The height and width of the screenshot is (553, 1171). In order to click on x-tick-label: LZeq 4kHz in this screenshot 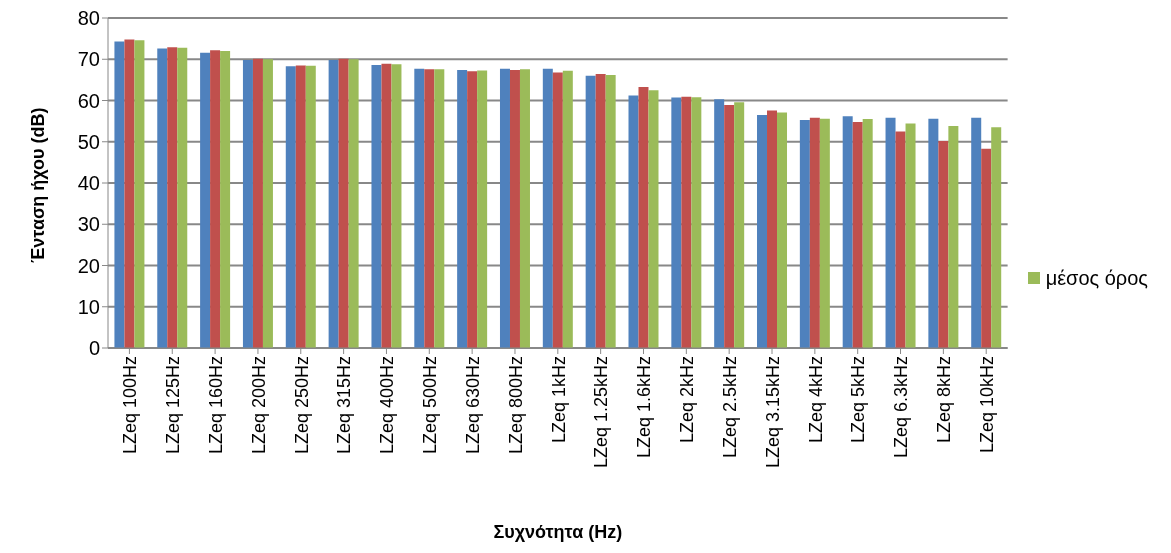, I will do `click(815, 400)`.